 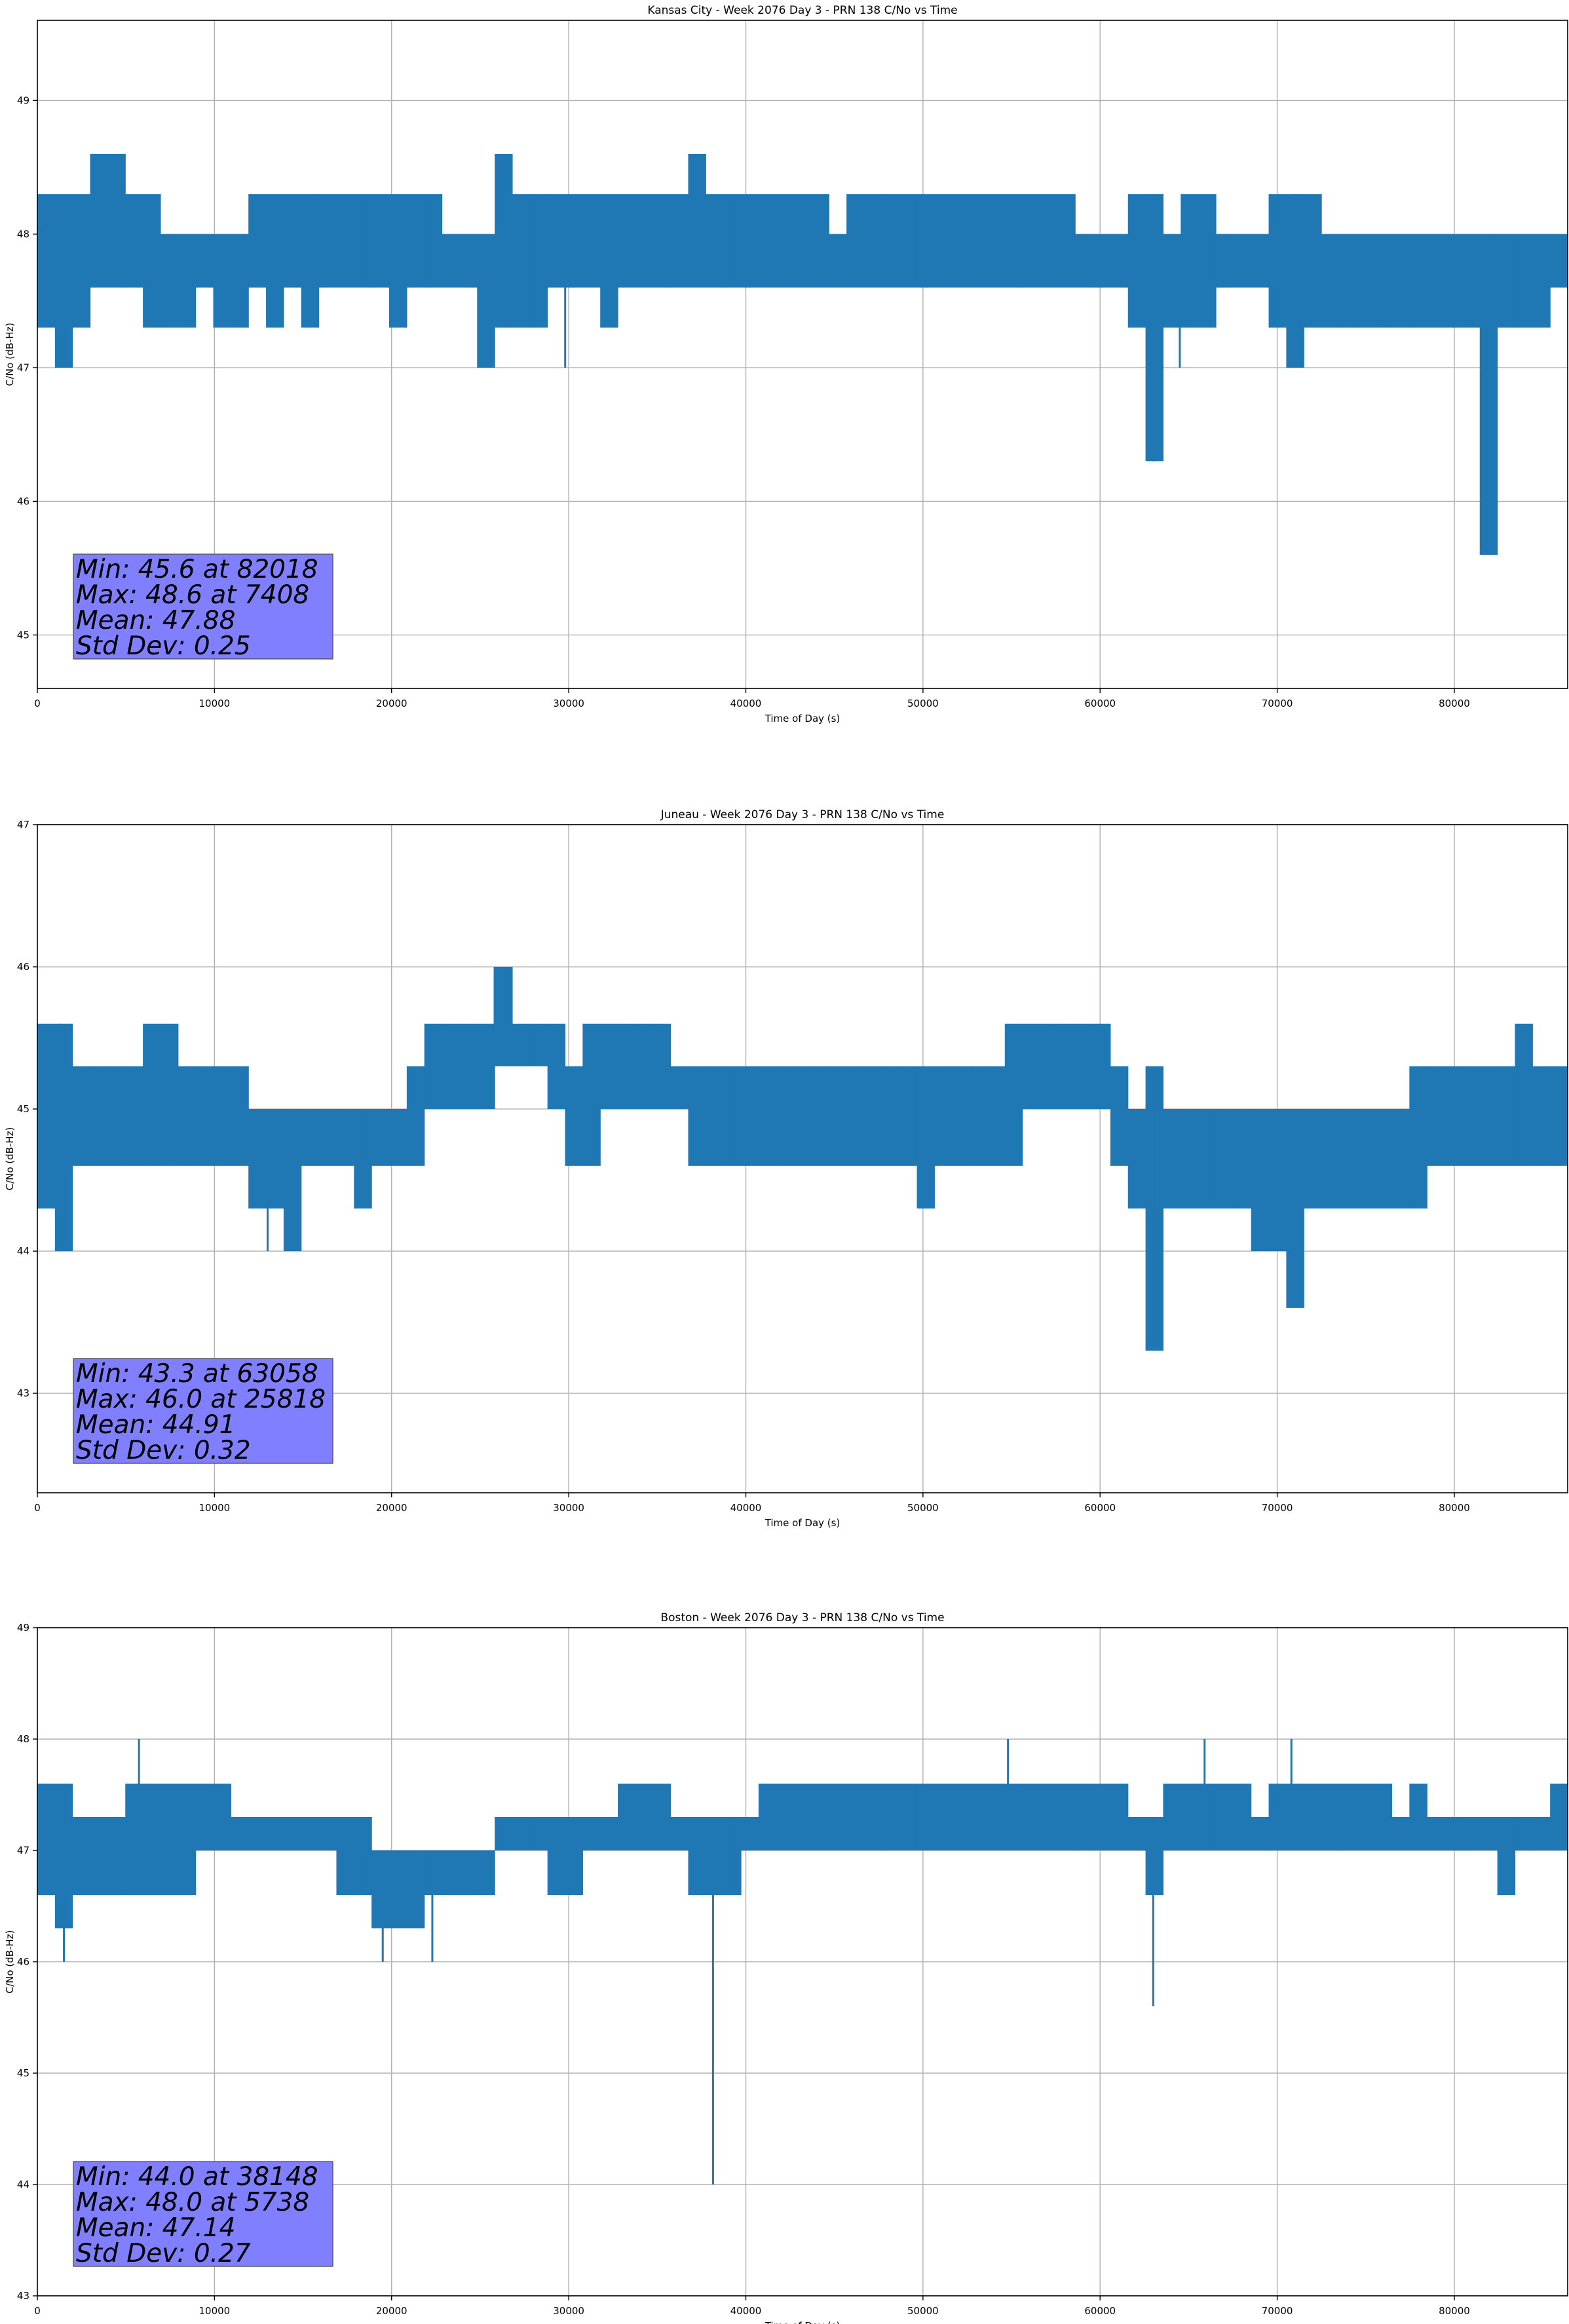 What do you see at coordinates (10, 1159) in the screenshot?
I see `y-axis-label: C/No (dB-Hz)` at bounding box center [10, 1159].